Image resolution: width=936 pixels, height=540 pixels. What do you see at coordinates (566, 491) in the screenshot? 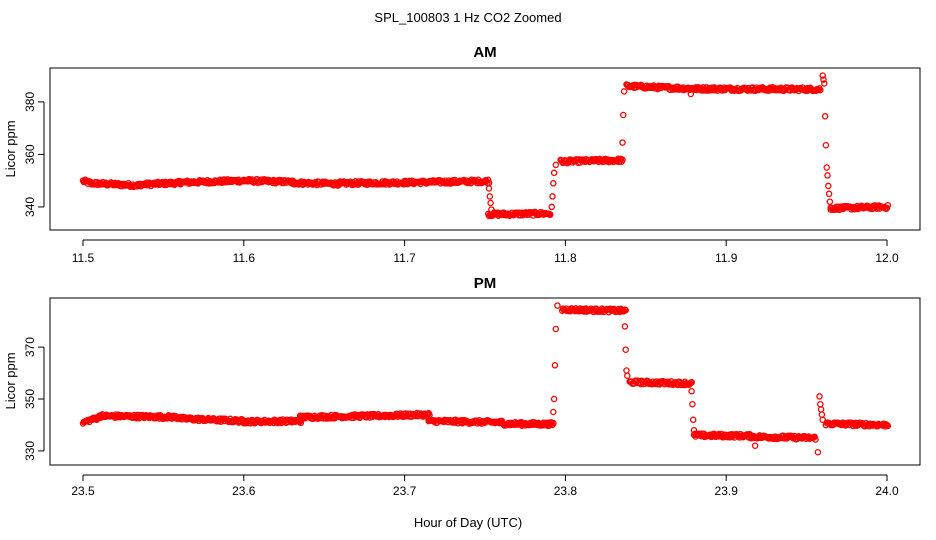
I see `x-tick-label: 23.8` at bounding box center [566, 491].